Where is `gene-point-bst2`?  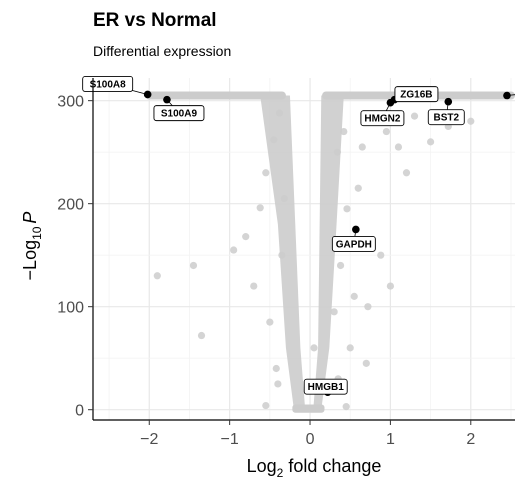
gene-point-bst2 is located at coordinates (448, 101).